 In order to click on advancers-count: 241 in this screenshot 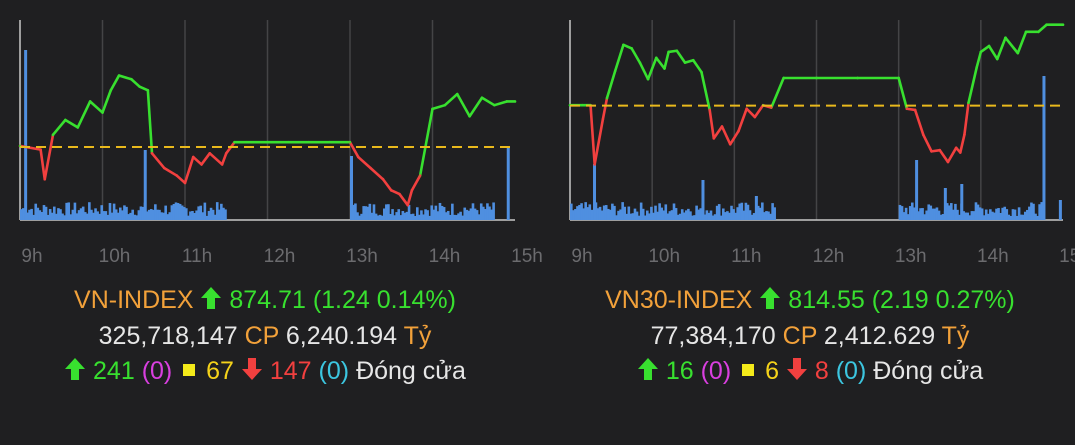, I will do `click(114, 371)`.